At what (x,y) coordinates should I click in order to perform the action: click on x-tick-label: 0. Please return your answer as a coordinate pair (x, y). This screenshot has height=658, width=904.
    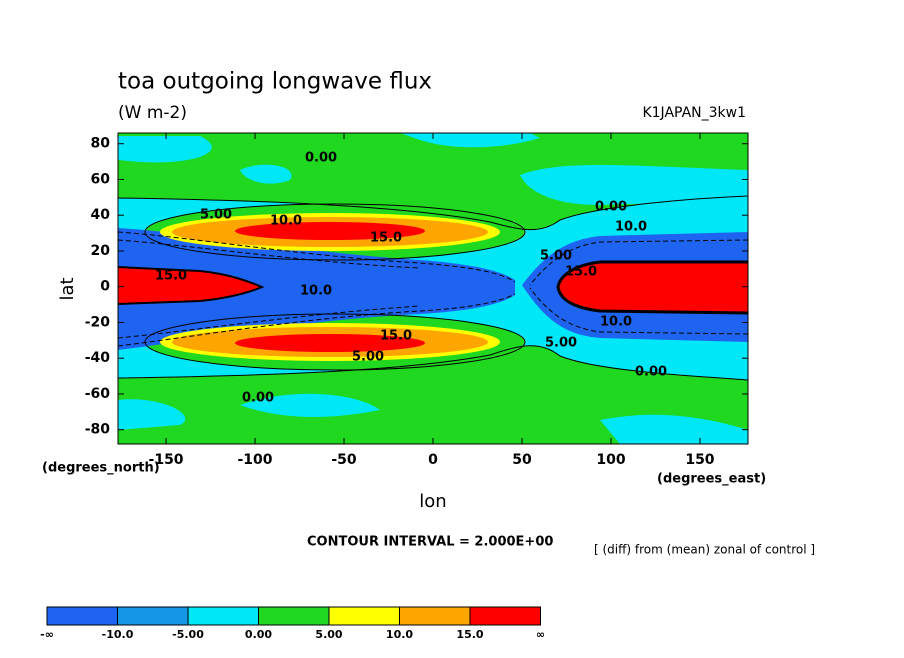
    Looking at the image, I should click on (433, 460).